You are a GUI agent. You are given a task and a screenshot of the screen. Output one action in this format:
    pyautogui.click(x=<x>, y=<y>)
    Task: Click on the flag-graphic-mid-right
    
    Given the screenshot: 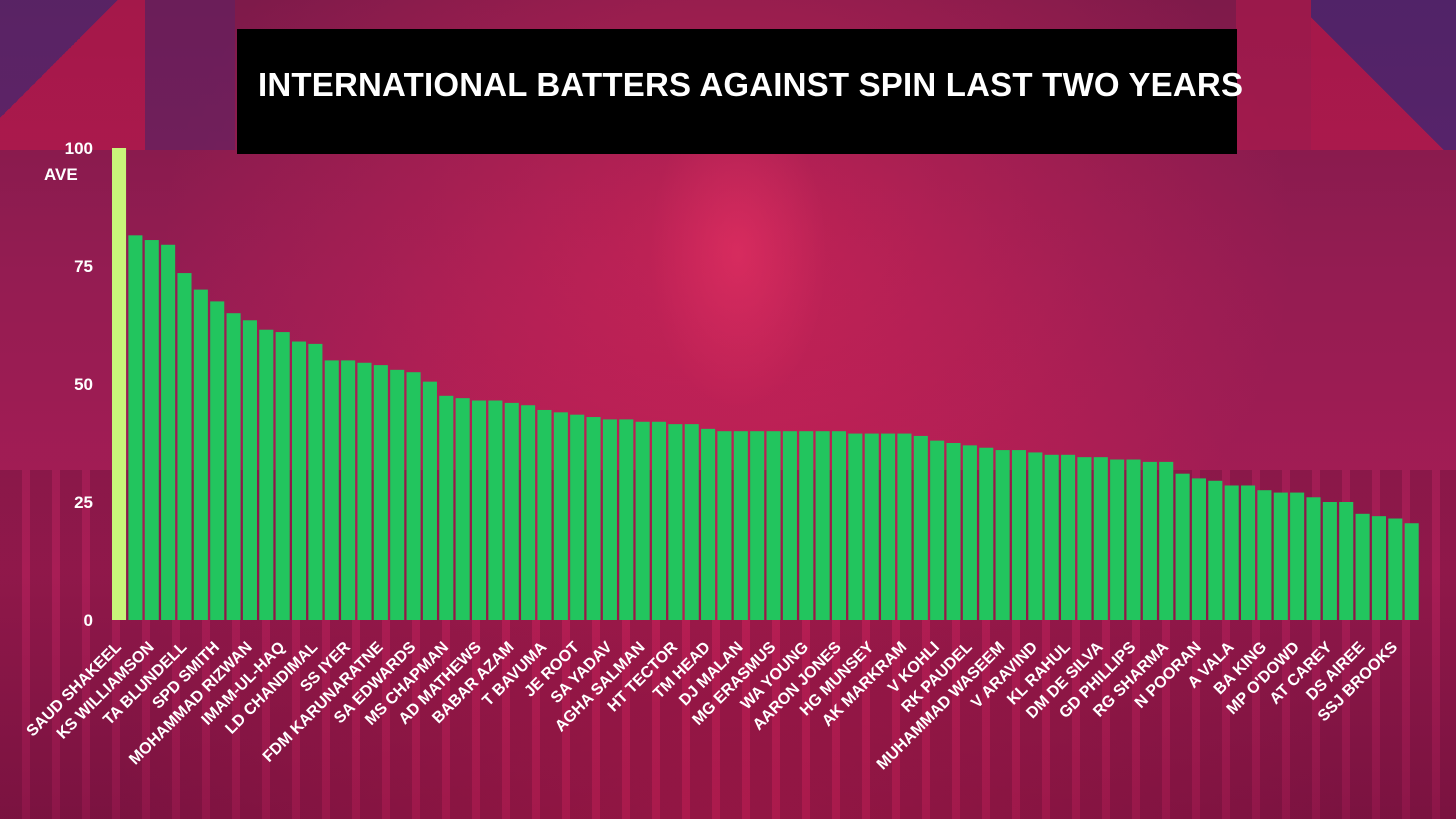 What is the action you would take?
    pyautogui.click(x=1273, y=75)
    